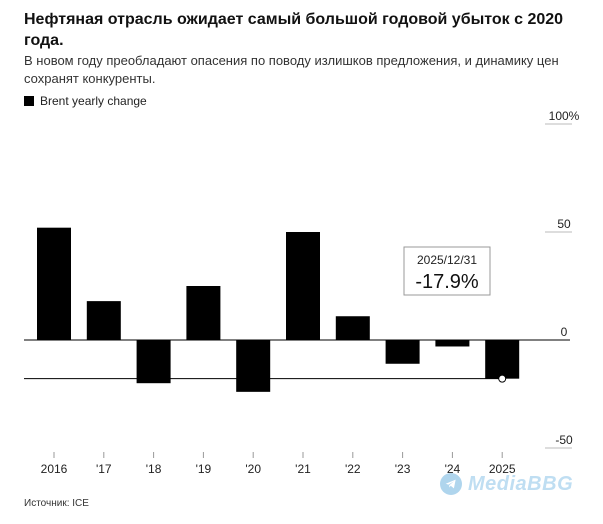 The image size is (603, 524). Describe the element at coordinates (93, 101) in the screenshot. I see `legend-label: Brent yearly change` at that location.